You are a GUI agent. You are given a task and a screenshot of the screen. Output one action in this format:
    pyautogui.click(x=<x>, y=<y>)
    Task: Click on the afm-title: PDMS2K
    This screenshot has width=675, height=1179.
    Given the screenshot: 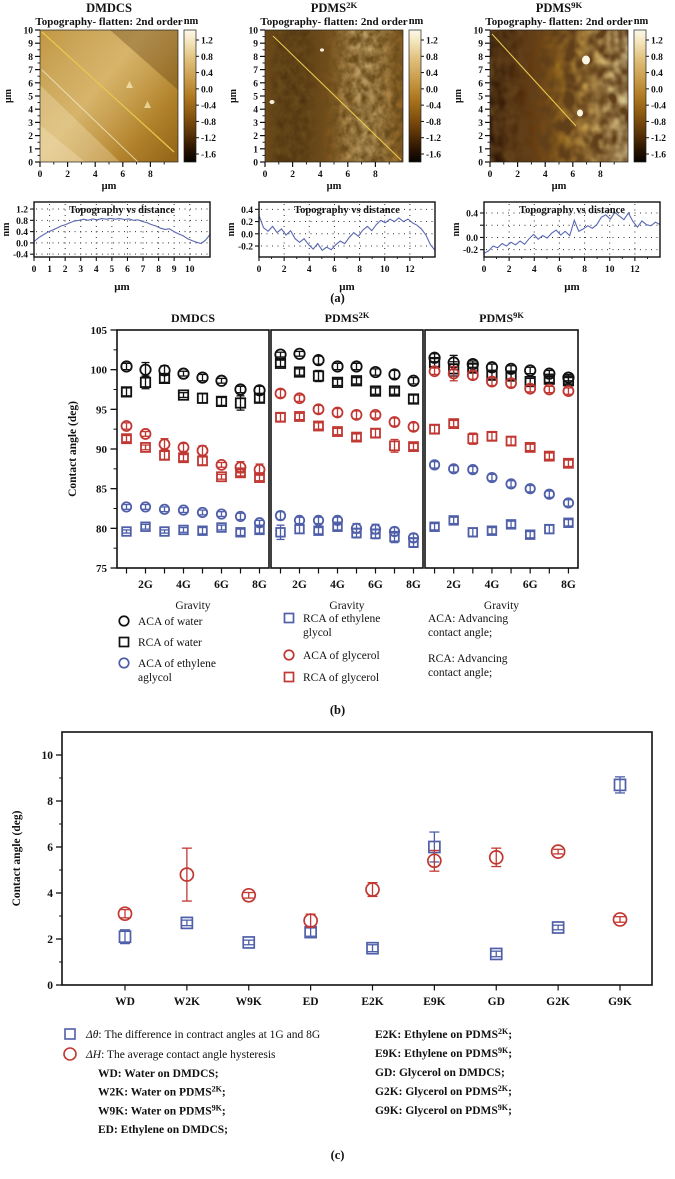 What is the action you would take?
    pyautogui.click(x=334, y=7)
    